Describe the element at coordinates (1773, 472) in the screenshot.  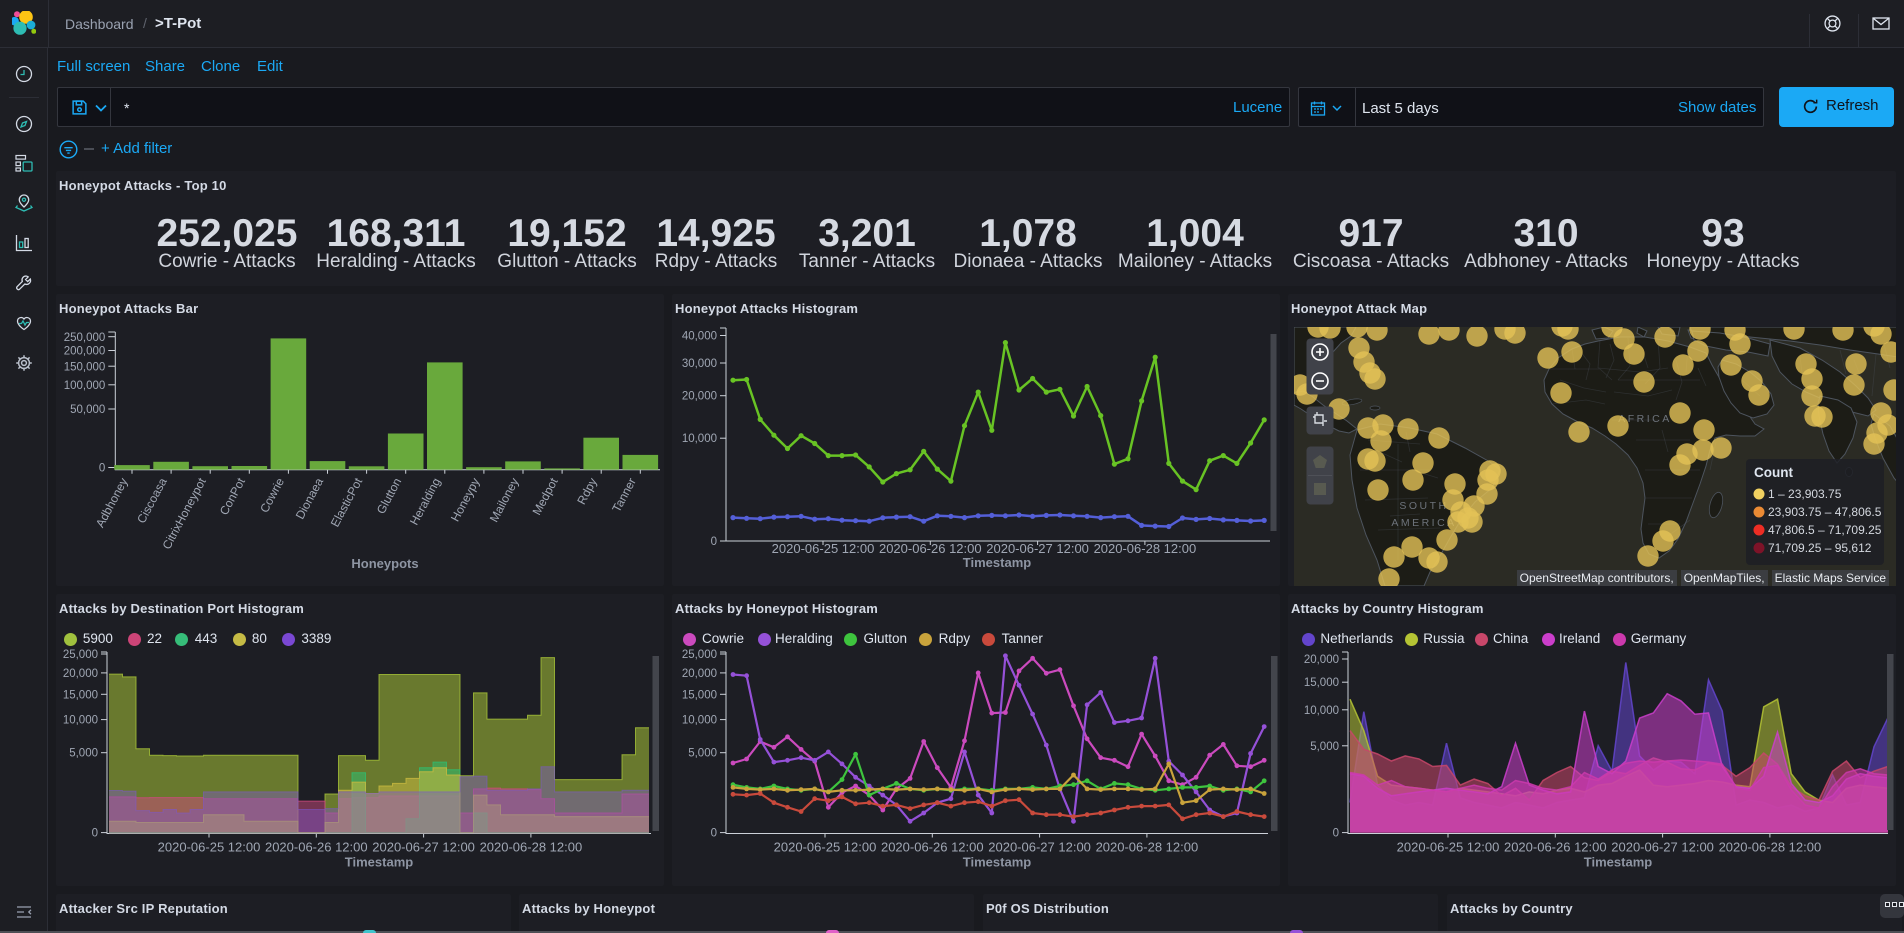
I see `svg-text: Count` at that location.